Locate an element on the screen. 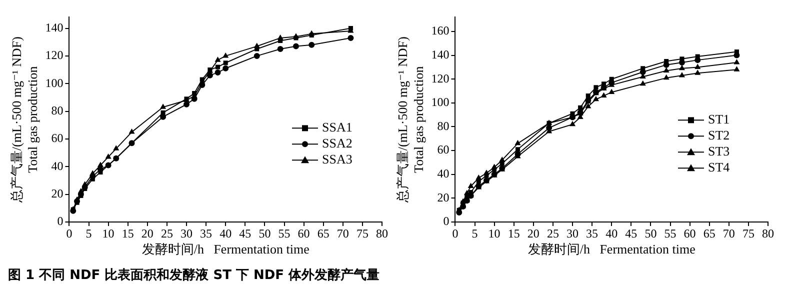  legend-label: ST3 is located at coordinates (719, 151).